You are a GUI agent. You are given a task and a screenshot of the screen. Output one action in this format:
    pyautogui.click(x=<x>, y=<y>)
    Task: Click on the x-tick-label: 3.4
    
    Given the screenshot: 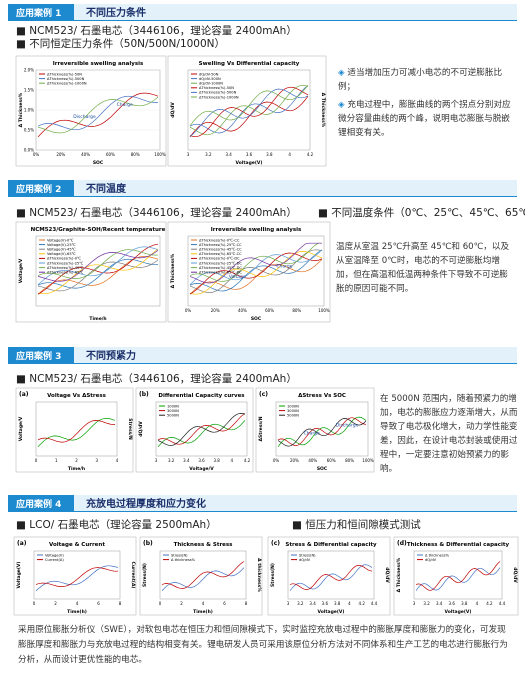 What is the action you would take?
    pyautogui.click(x=186, y=460)
    